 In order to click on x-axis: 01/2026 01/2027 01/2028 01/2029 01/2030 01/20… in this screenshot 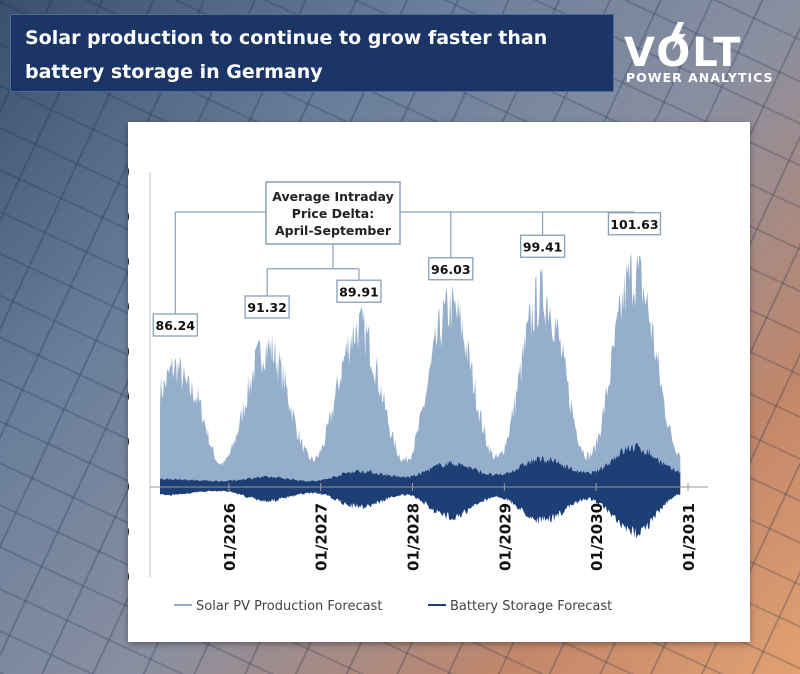, I will do `click(429, 527)`.